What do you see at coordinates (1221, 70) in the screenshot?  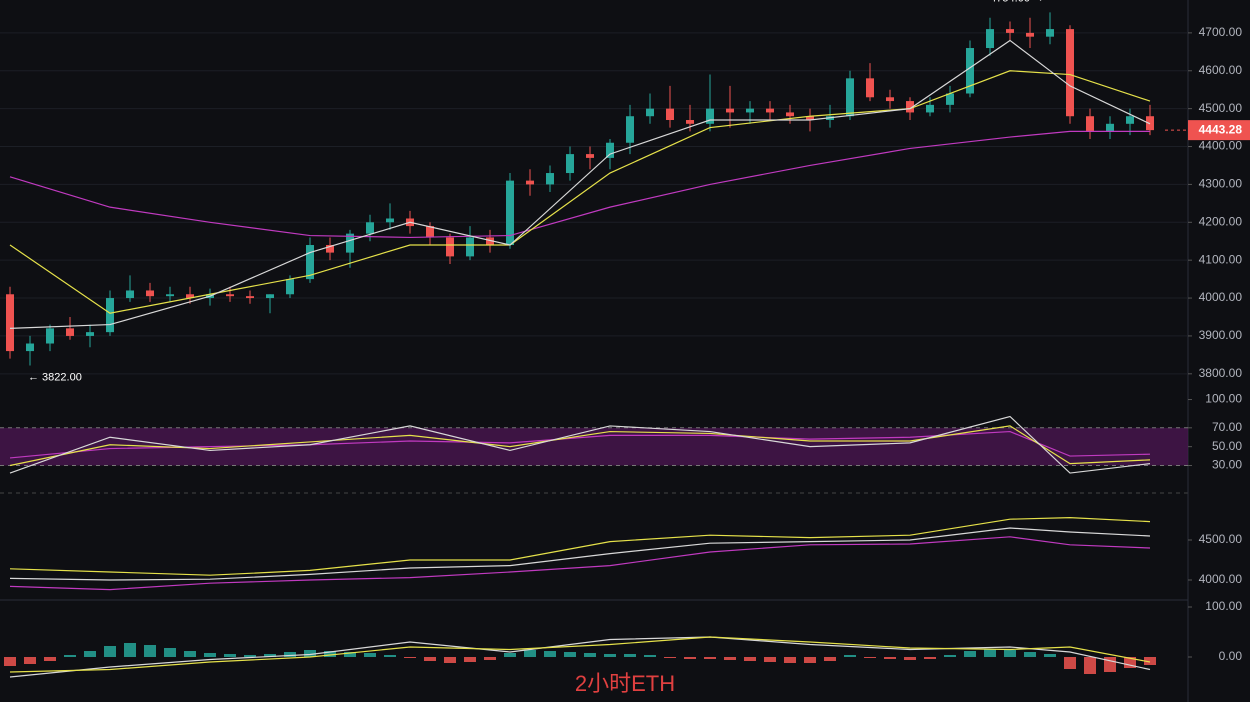 I see `y-tick-label: 4600.00` at bounding box center [1221, 70].